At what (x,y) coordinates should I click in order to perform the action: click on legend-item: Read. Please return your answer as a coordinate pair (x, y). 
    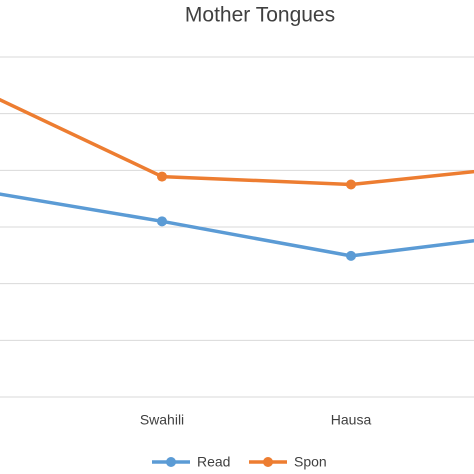
    Looking at the image, I should click on (191, 462).